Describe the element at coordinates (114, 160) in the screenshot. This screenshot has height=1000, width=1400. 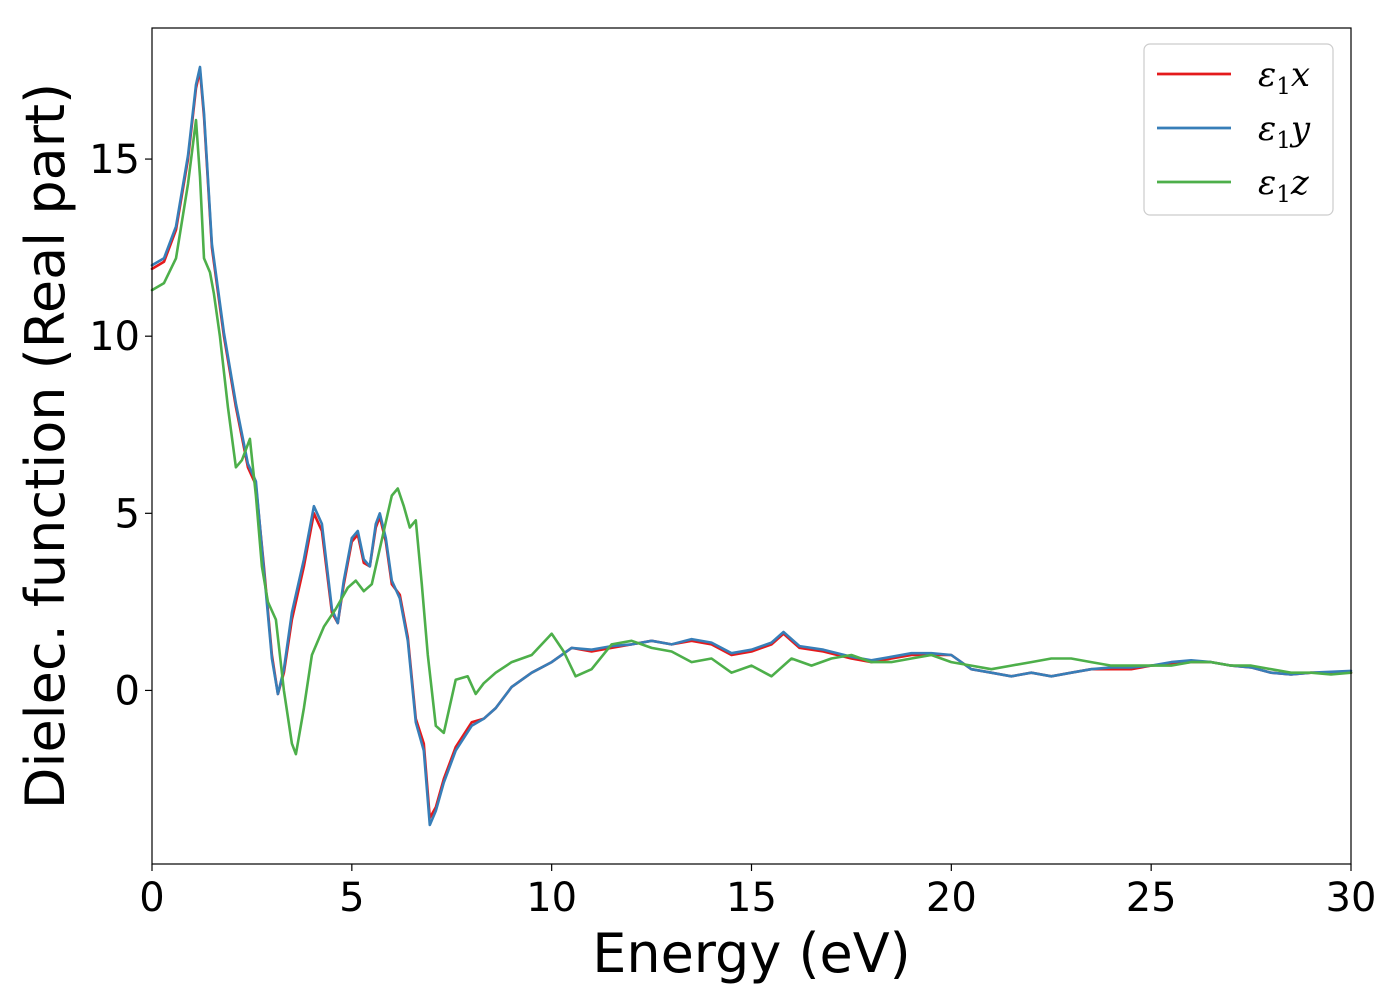
I see `y-tick-label: 15` at that location.